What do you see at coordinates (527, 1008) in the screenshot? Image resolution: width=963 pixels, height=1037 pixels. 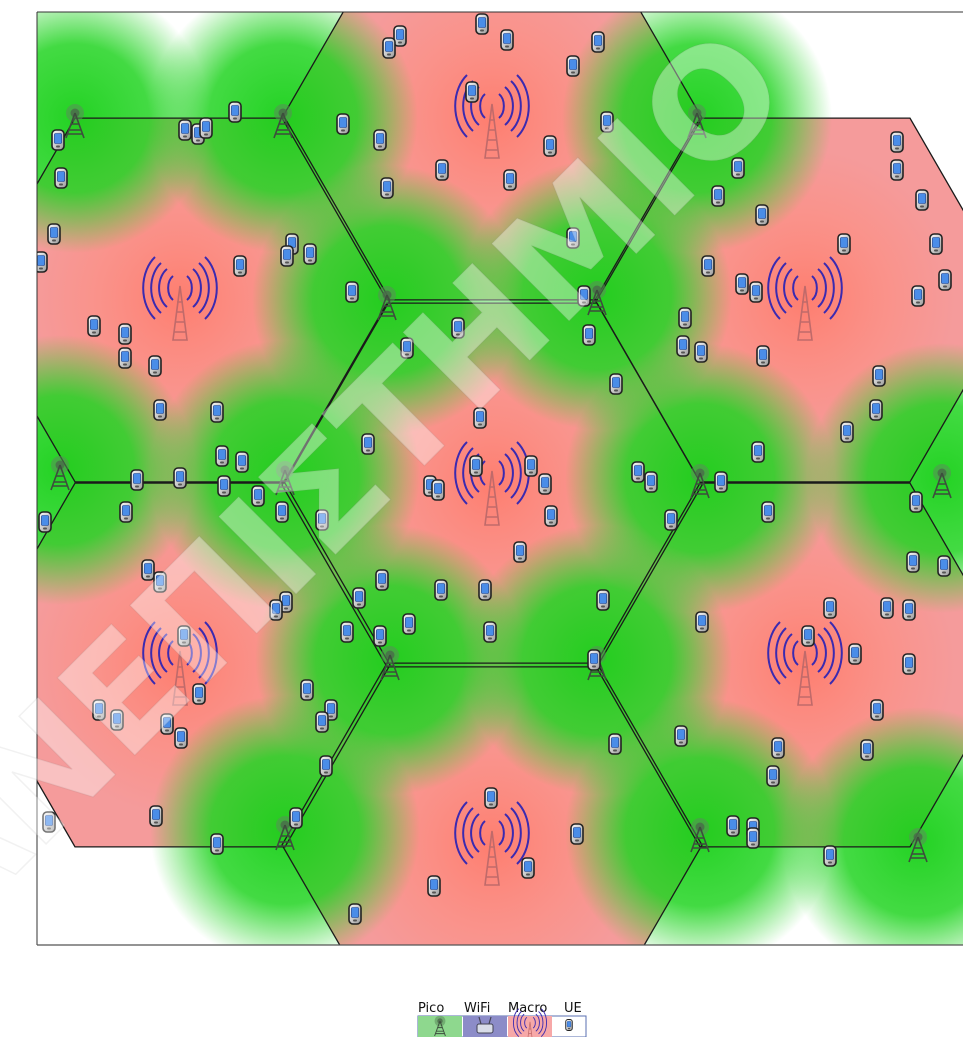 I see `legend-label-macro: Macro` at bounding box center [527, 1008].